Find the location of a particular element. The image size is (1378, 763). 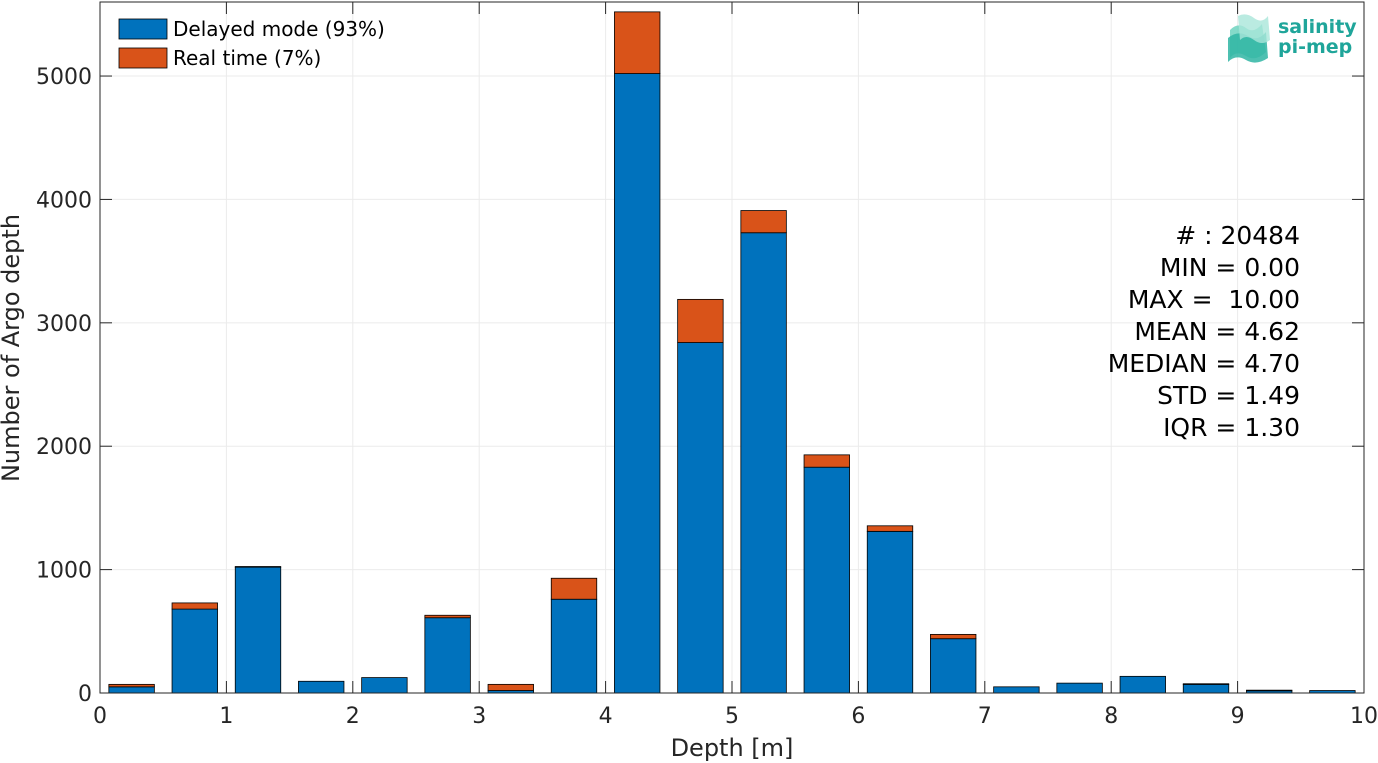

x-tick-label: 4 is located at coordinates (606, 716).